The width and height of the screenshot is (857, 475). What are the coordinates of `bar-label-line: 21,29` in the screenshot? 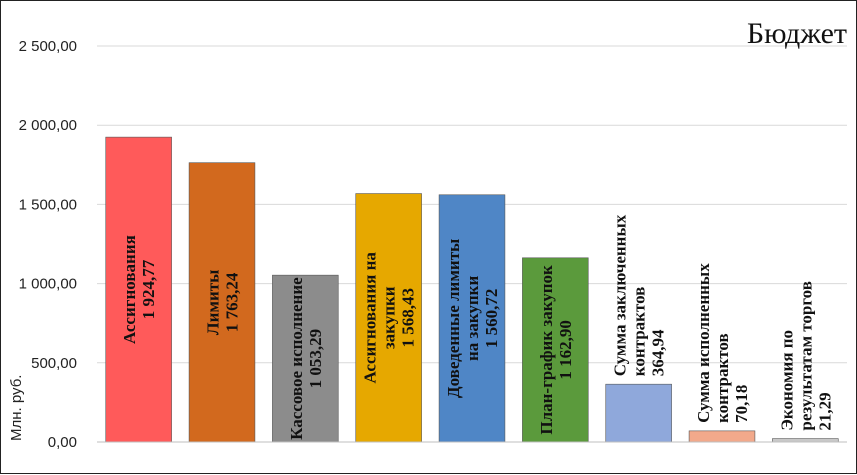 It's located at (824, 411).